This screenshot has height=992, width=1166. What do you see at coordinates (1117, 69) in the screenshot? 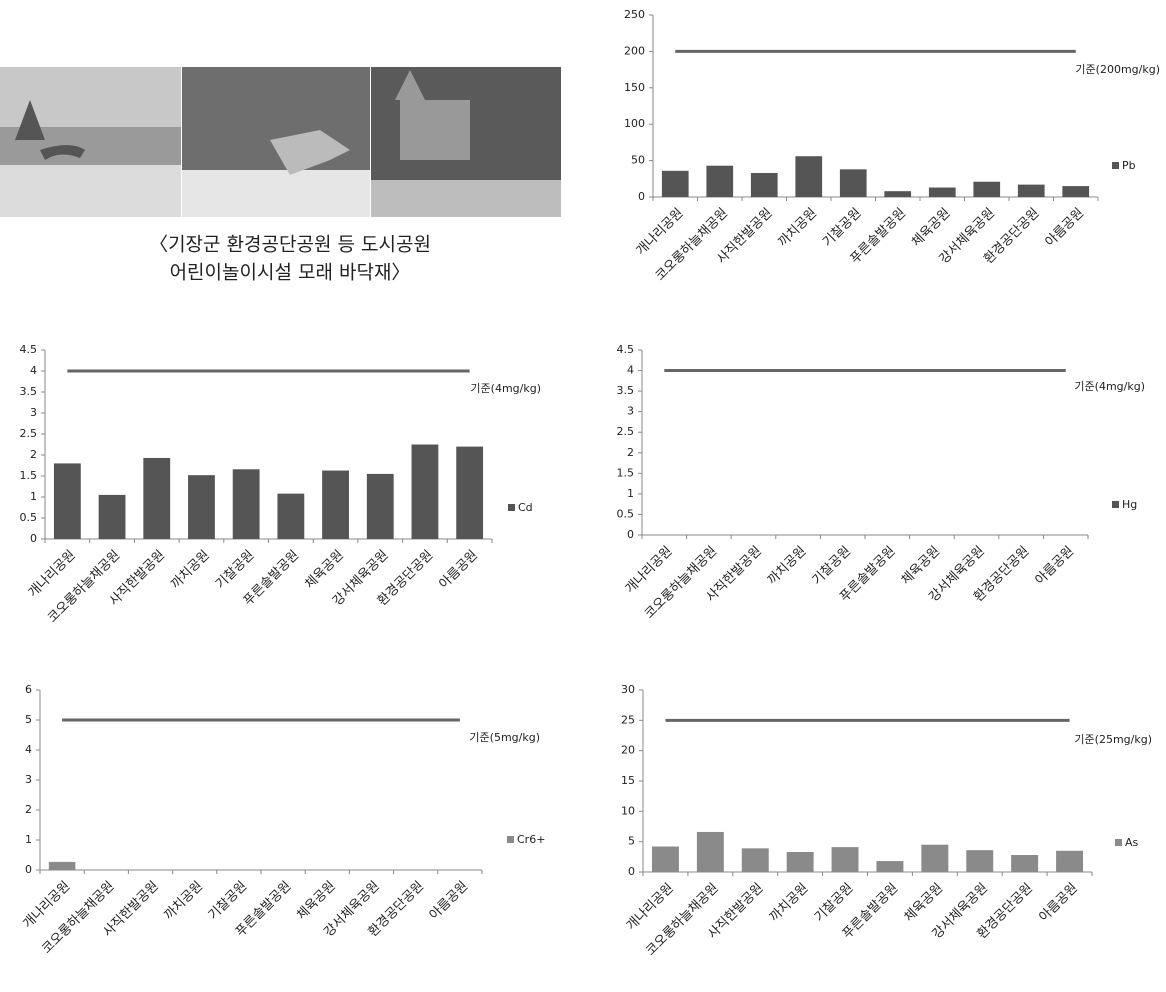
I see `reference-label: 기준(200mg/kg)` at bounding box center [1117, 69].